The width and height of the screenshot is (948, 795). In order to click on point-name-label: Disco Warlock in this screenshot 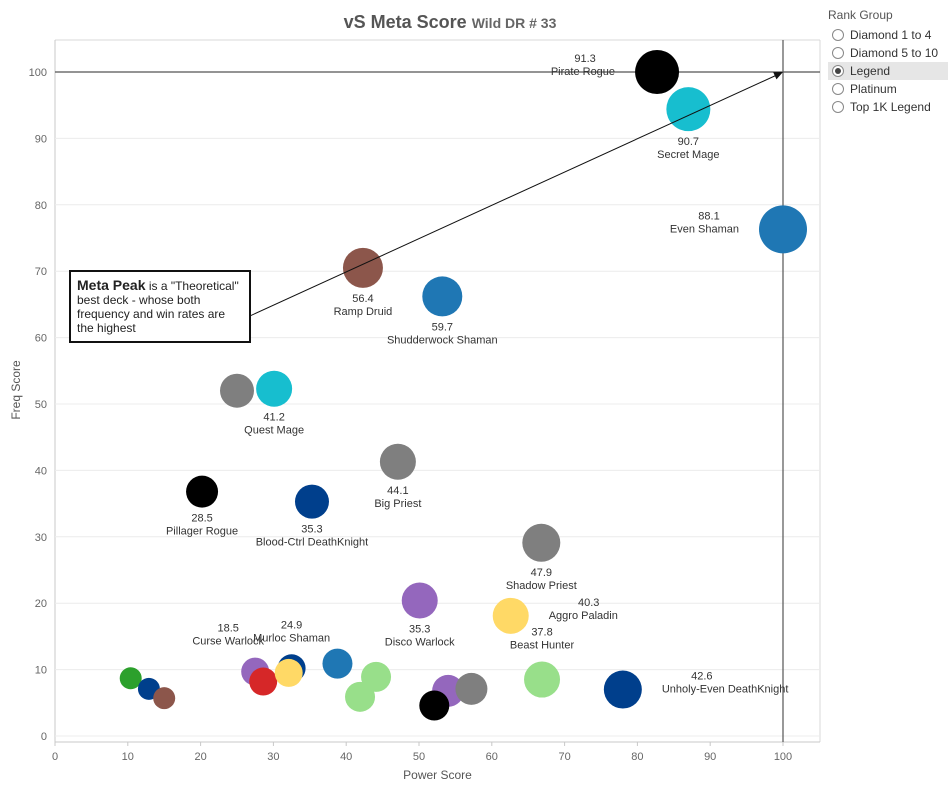, I will do `click(420, 643)`.